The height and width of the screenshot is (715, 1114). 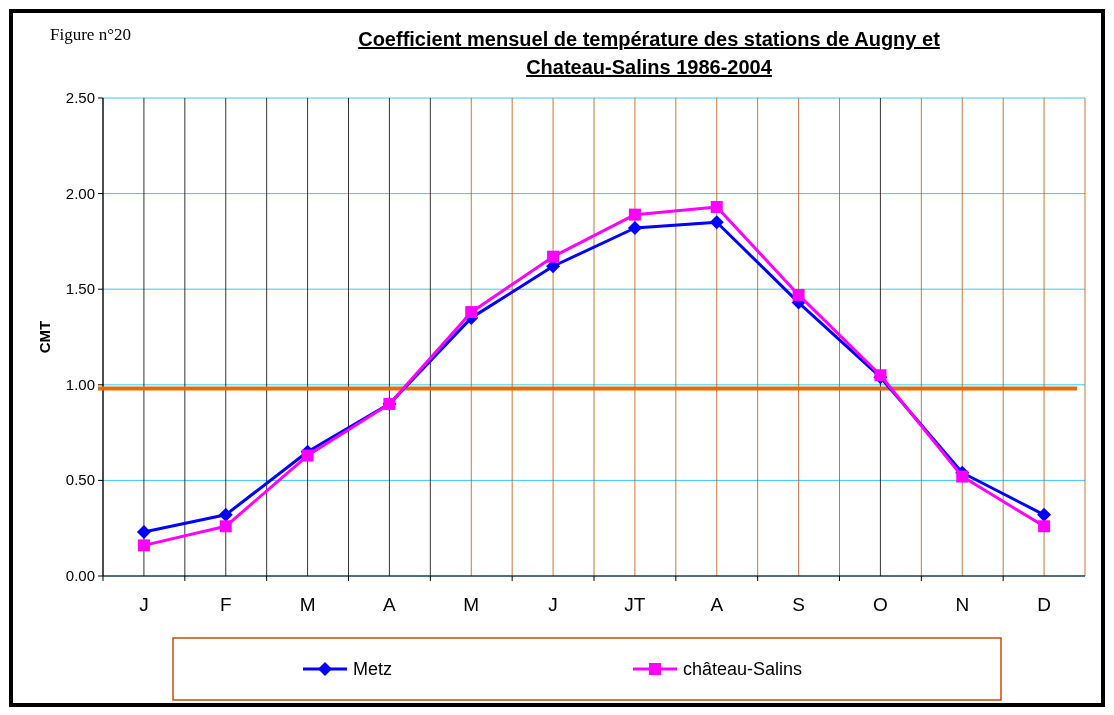 I want to click on x-tick-label: F, so click(x=225, y=604).